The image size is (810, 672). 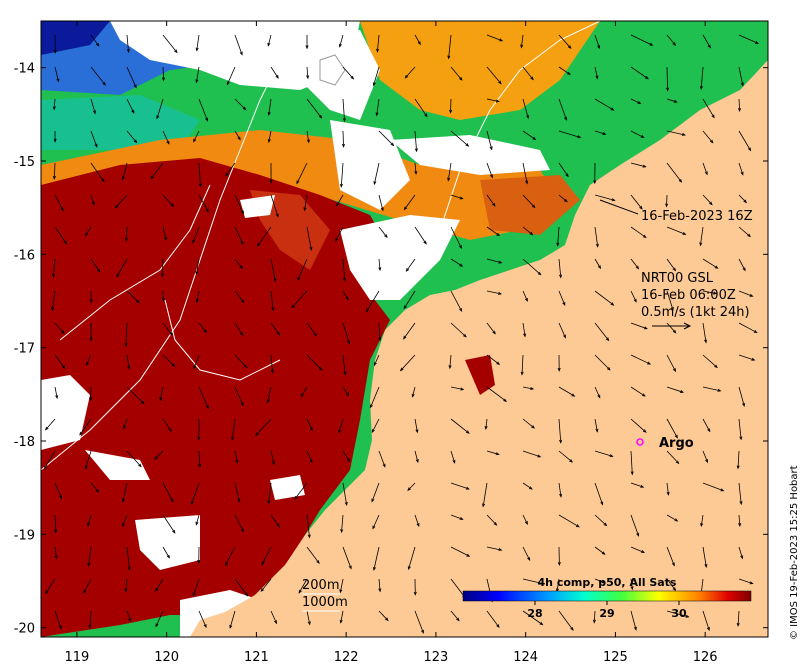 I want to click on lon-tick-label: 125, so click(x=615, y=657).